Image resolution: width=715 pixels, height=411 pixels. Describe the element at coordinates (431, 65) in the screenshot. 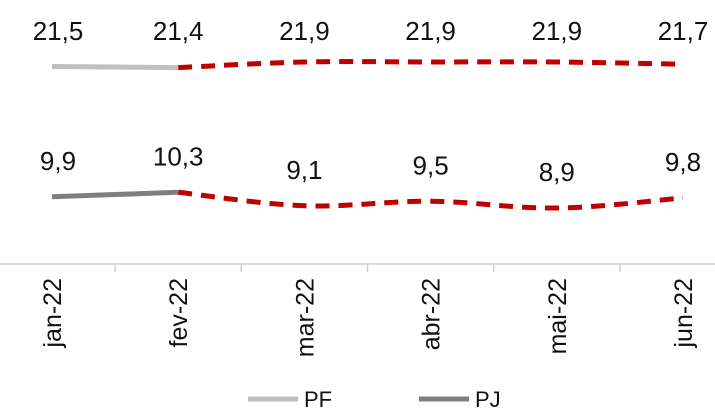

I see `series-pf-forecast-line` at that location.